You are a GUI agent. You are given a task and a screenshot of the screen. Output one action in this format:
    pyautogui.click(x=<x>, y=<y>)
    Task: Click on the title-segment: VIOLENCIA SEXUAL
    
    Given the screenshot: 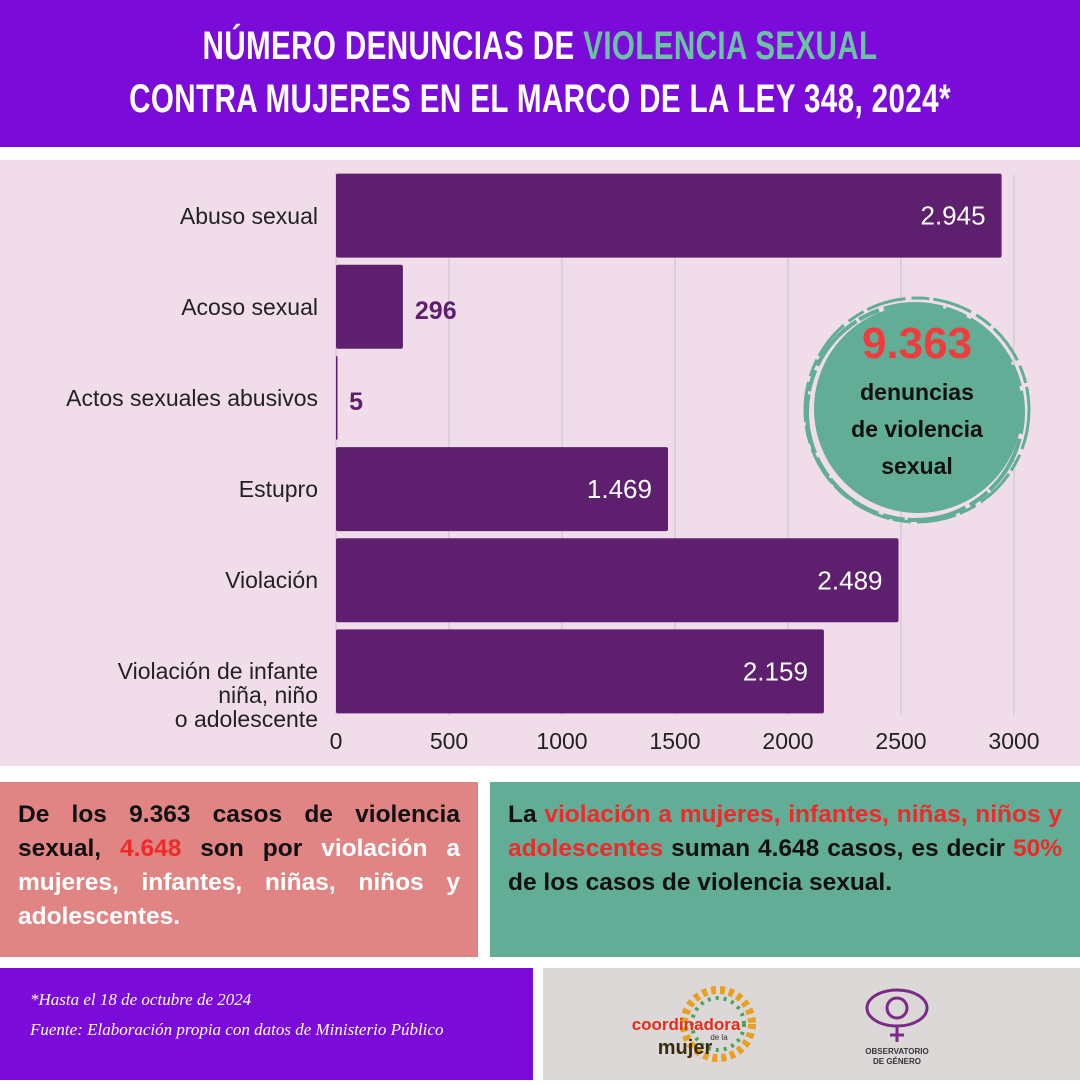 What is the action you would take?
    pyautogui.click(x=730, y=46)
    